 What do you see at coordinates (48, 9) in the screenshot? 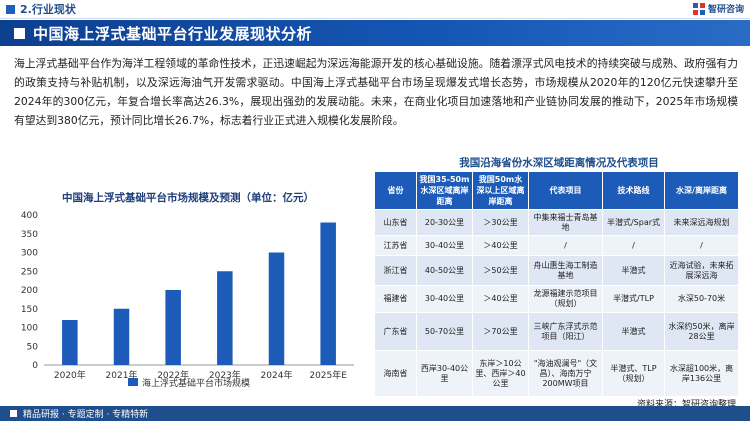
I see `section-label: 2.行业现状` at bounding box center [48, 9].